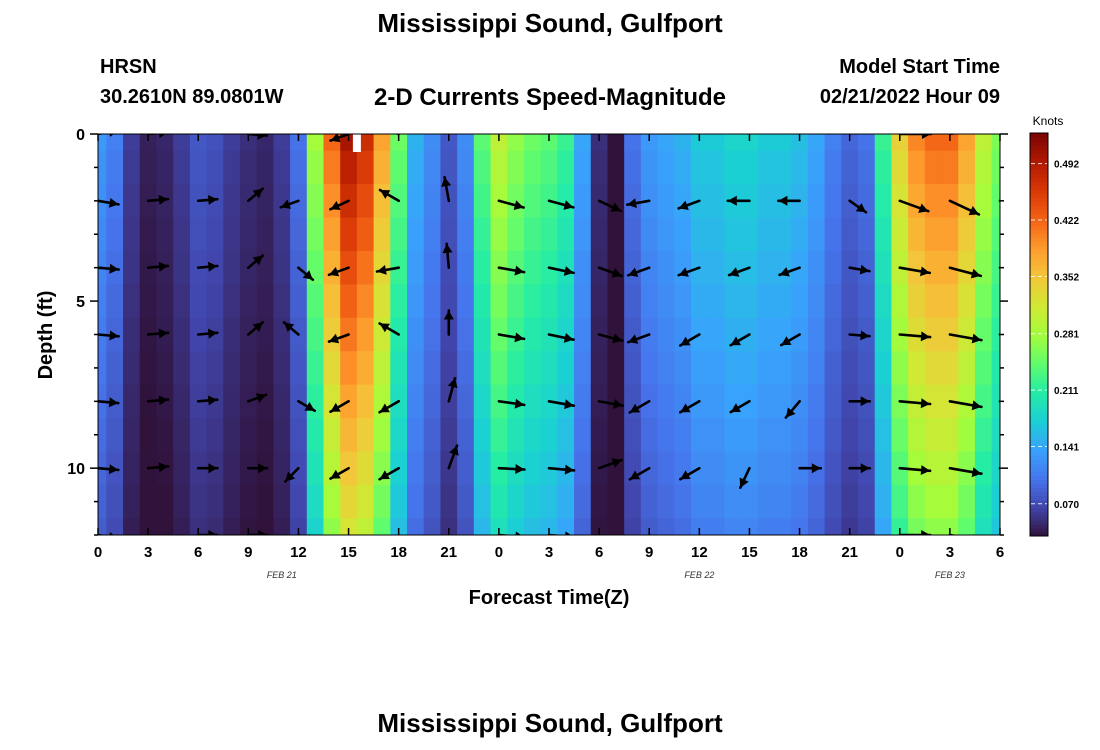 The height and width of the screenshot is (750, 1100). Describe the element at coordinates (128, 67) in the screenshot. I see `station-code: HRSN` at that location.